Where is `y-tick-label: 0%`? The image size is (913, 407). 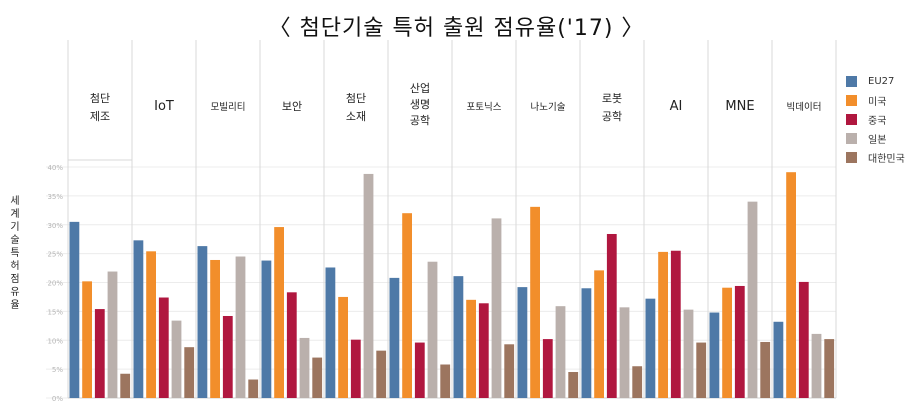 y-tick-label: 0% is located at coordinates (57, 399).